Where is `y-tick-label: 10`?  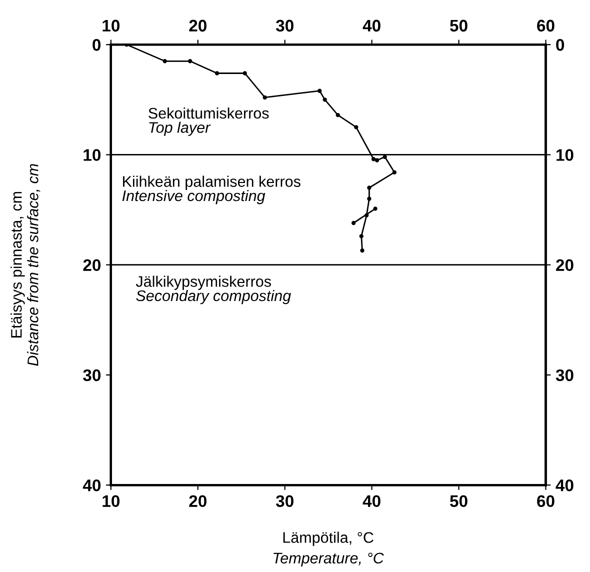
y-tick-label: 10 is located at coordinates (92, 155).